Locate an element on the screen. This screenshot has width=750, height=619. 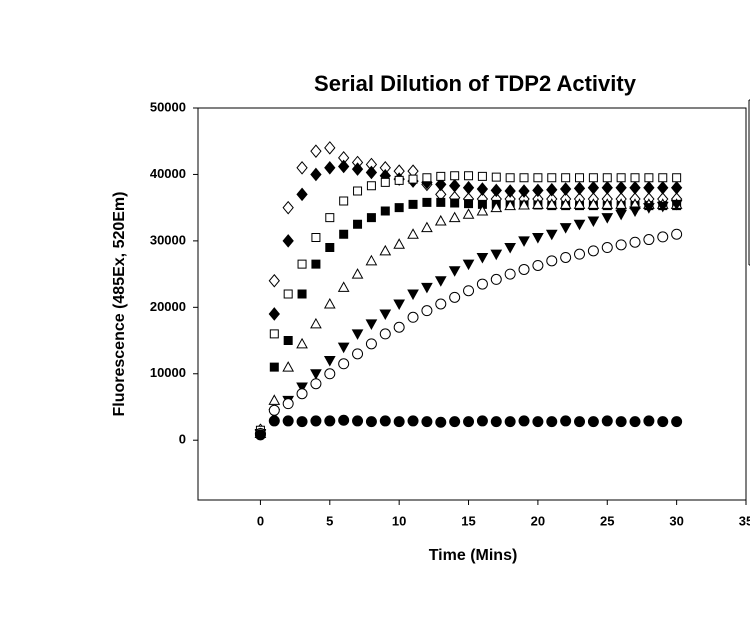
x-axis-label: Time (Mins) is located at coordinates (473, 555).